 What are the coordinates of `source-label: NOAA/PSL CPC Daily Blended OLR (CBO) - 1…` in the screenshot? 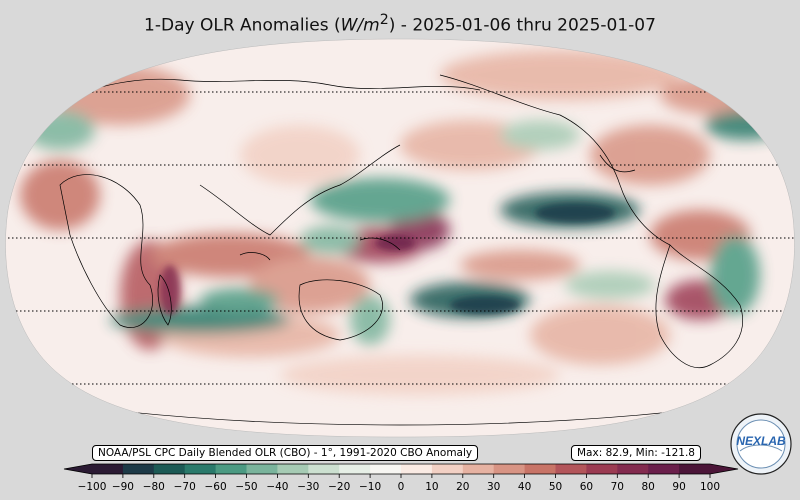 It's located at (285, 453).